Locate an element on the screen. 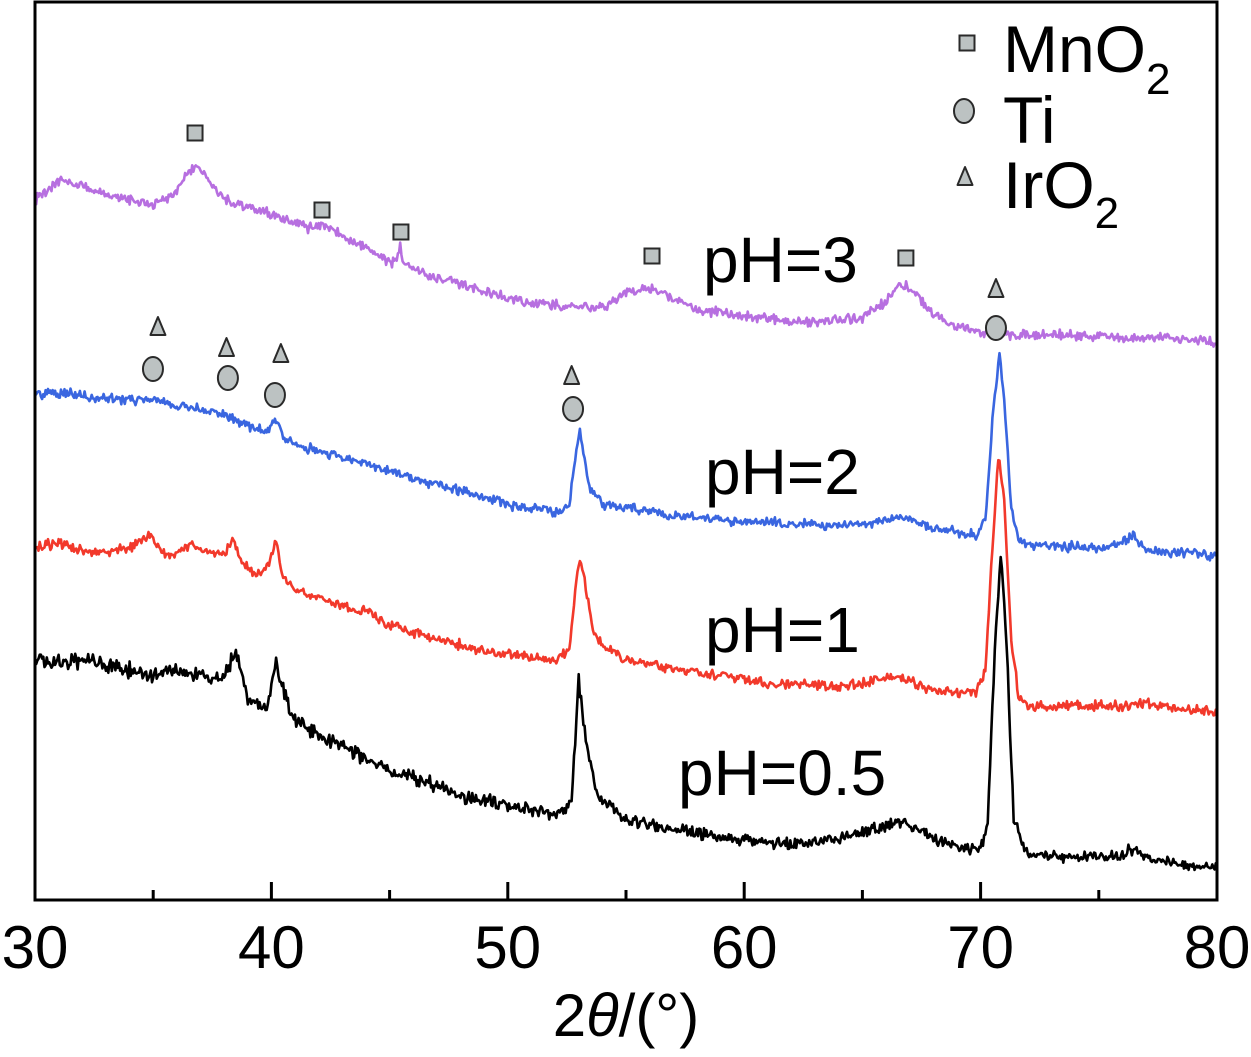 The width and height of the screenshot is (1251, 1057). series-label-ph-0-5: pH=0.5 is located at coordinates (782, 773).